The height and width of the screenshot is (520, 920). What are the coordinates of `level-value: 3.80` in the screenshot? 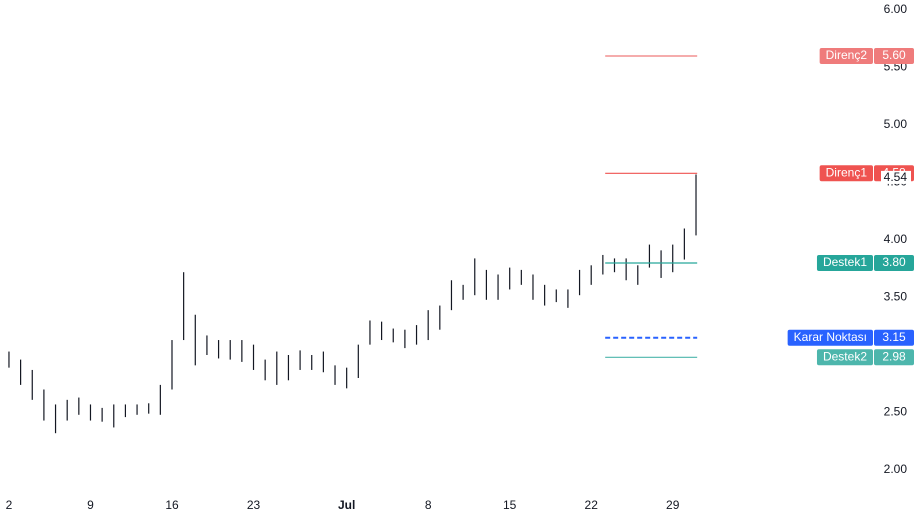 It's located at (894, 262).